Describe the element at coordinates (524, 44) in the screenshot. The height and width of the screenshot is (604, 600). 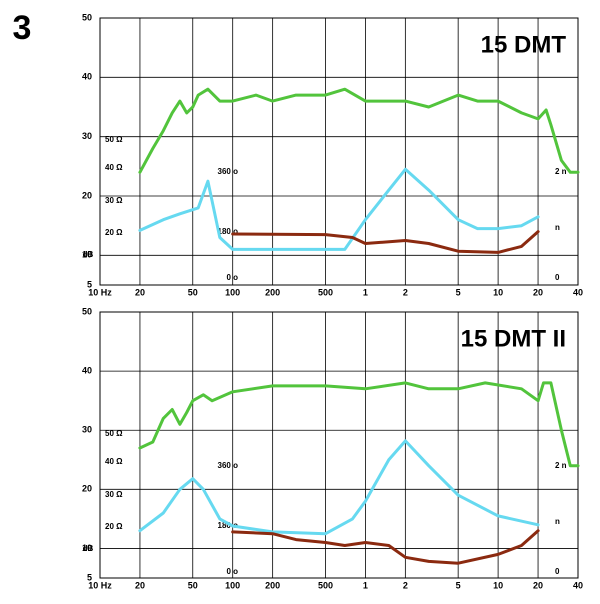
I see `chart-title: 15 DMT` at that location.